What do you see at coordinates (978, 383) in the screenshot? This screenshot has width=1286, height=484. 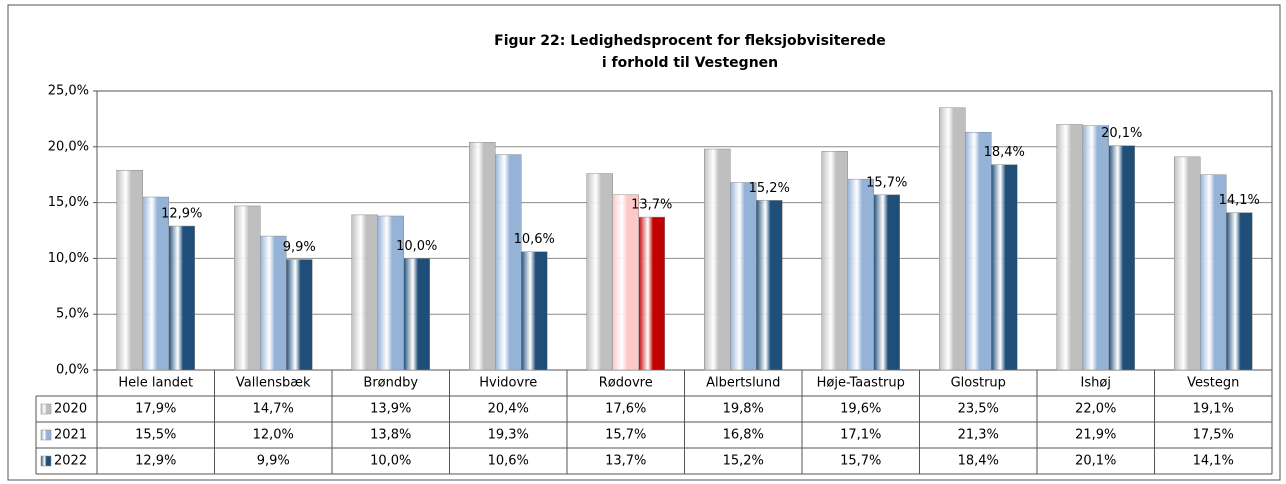 I see `x-tick-label: Glostrup` at bounding box center [978, 383].